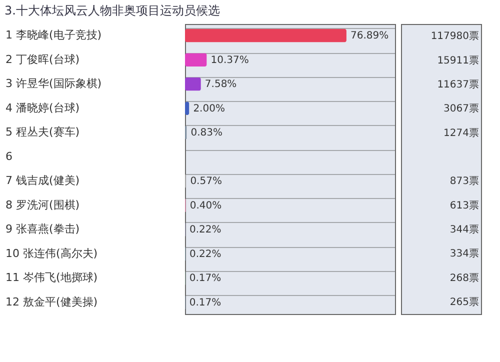  I want to click on y-tick-label: 12 敖金平(健美操), so click(52, 301).